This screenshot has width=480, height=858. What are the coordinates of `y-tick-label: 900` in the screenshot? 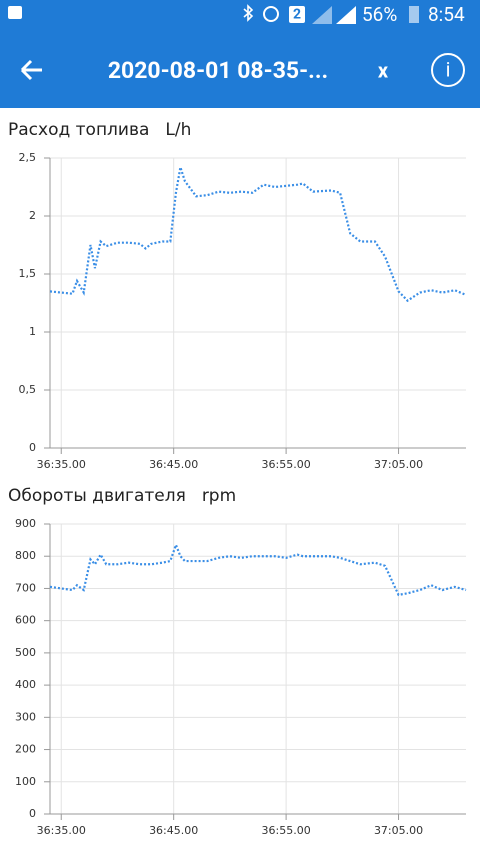 It's located at (25, 523).